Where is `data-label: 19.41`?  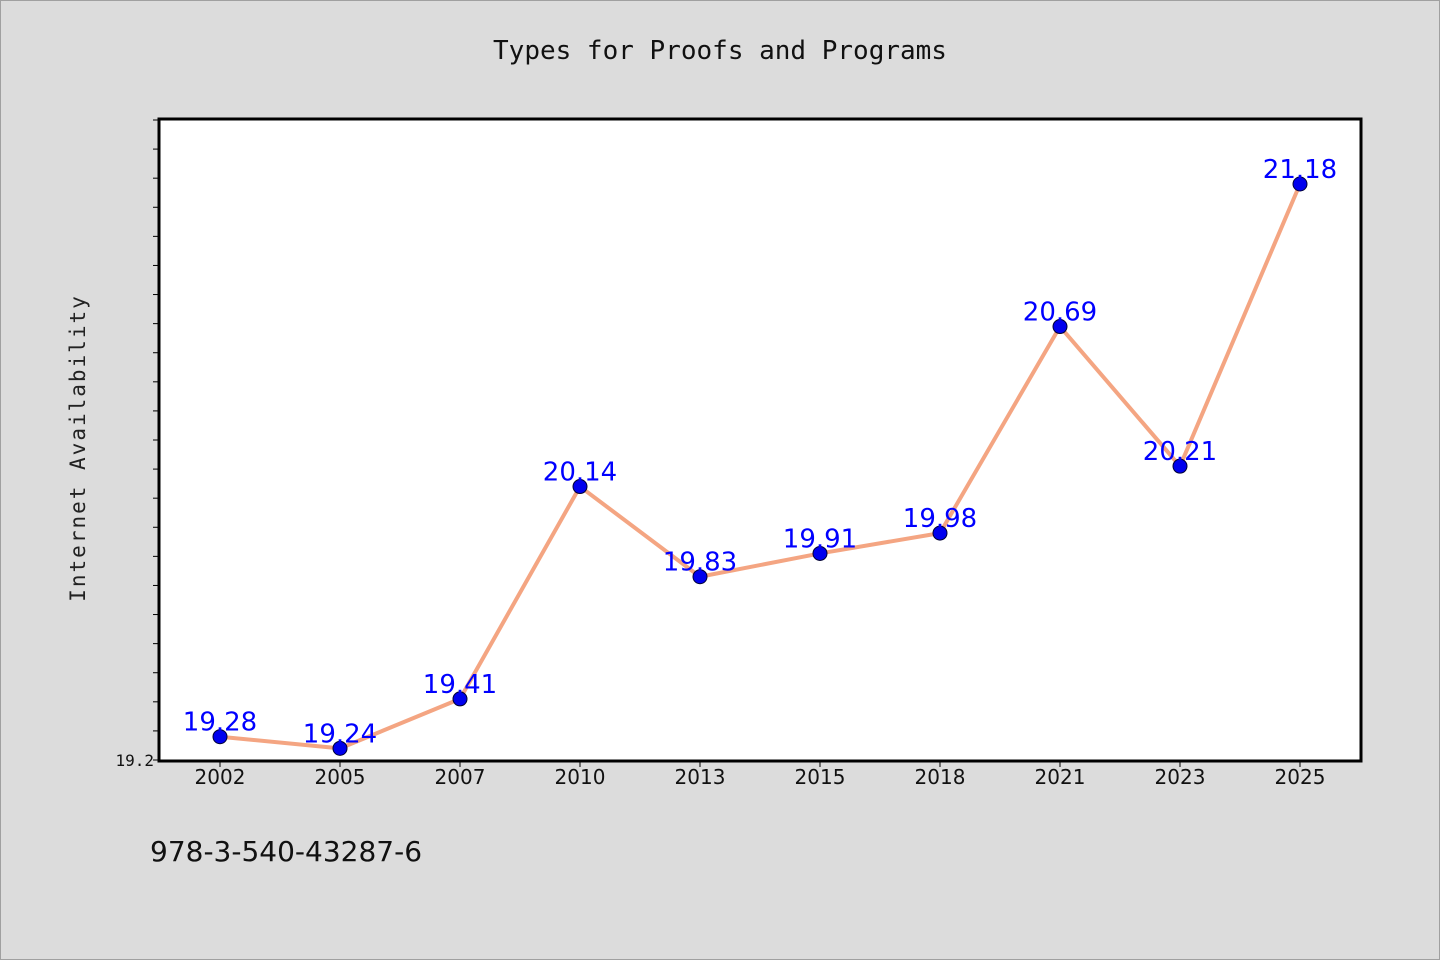
data-label: 19.41 is located at coordinates (460, 685).